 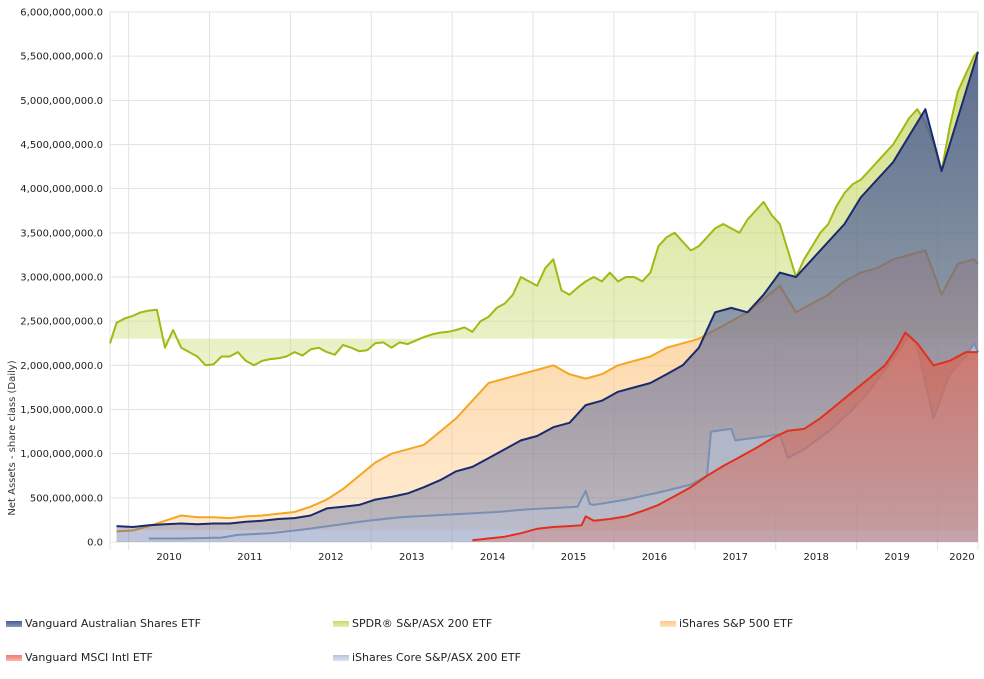 I want to click on y-tick-label: 3,000,000,000.0, so click(x=61, y=278).